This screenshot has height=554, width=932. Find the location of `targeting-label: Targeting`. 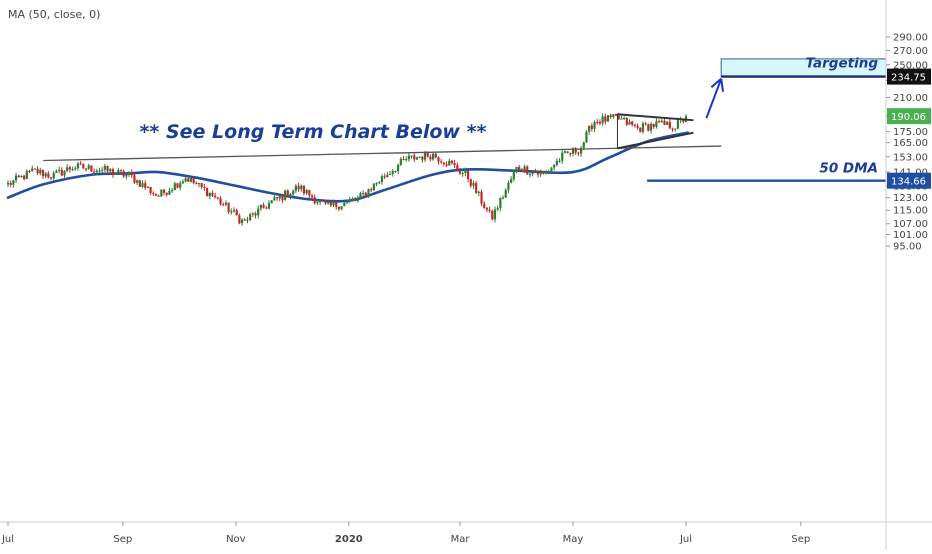

targeting-label: Targeting is located at coordinates (841, 64).